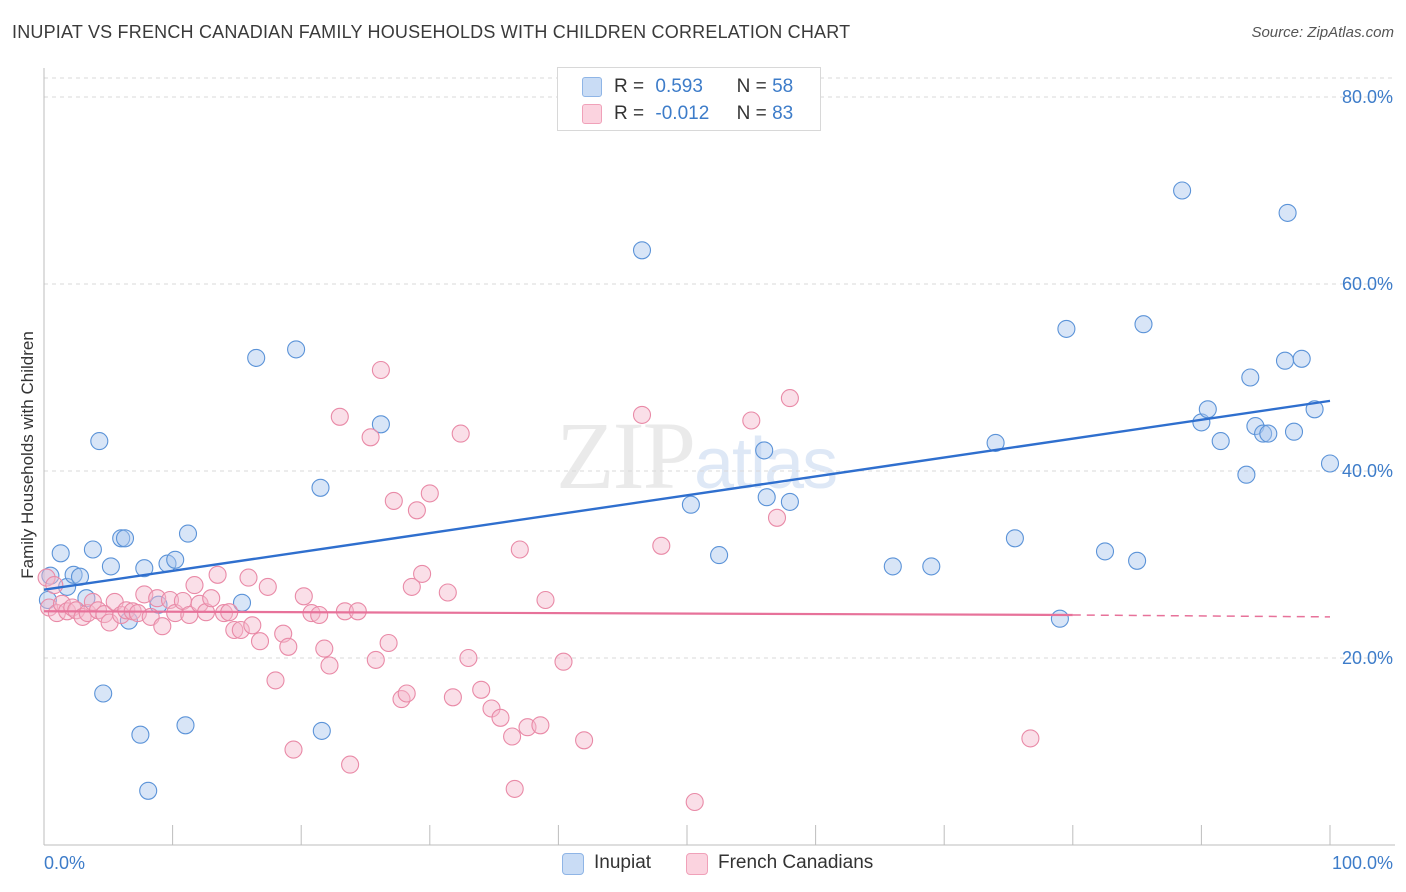  Describe the element at coordinates (682, 113) in the screenshot. I see `r-value: -0.012` at that location.